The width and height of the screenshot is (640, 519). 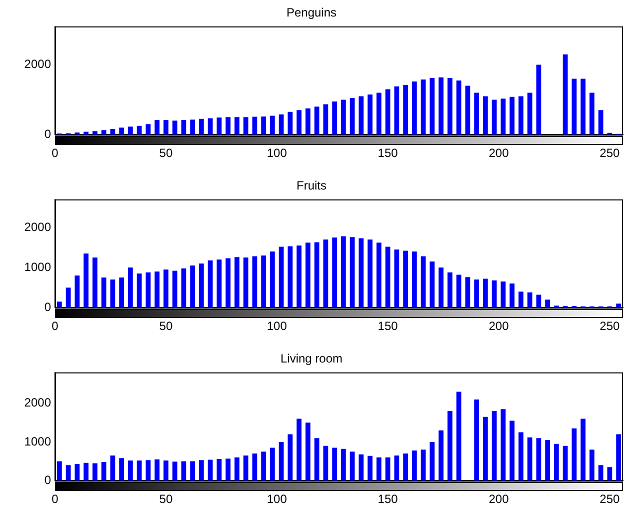 I want to click on chart-title: Living room, so click(x=311, y=359).